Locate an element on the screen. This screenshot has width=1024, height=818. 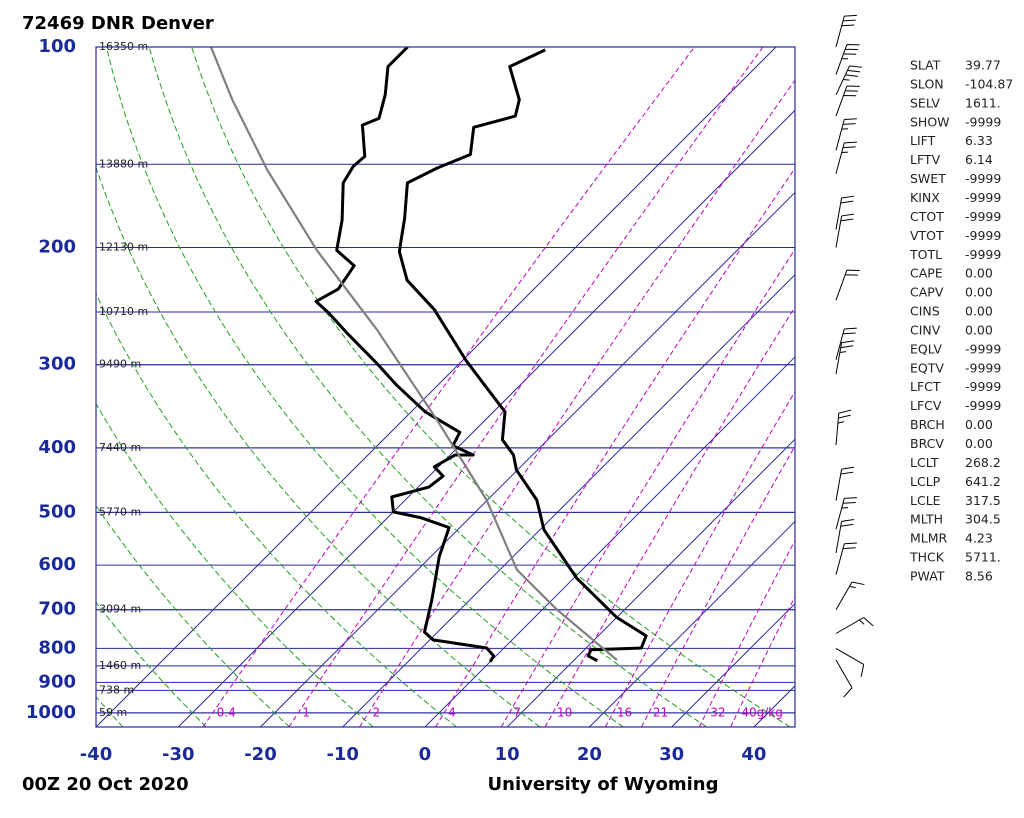
index-name: SHOW is located at coordinates (930, 121).